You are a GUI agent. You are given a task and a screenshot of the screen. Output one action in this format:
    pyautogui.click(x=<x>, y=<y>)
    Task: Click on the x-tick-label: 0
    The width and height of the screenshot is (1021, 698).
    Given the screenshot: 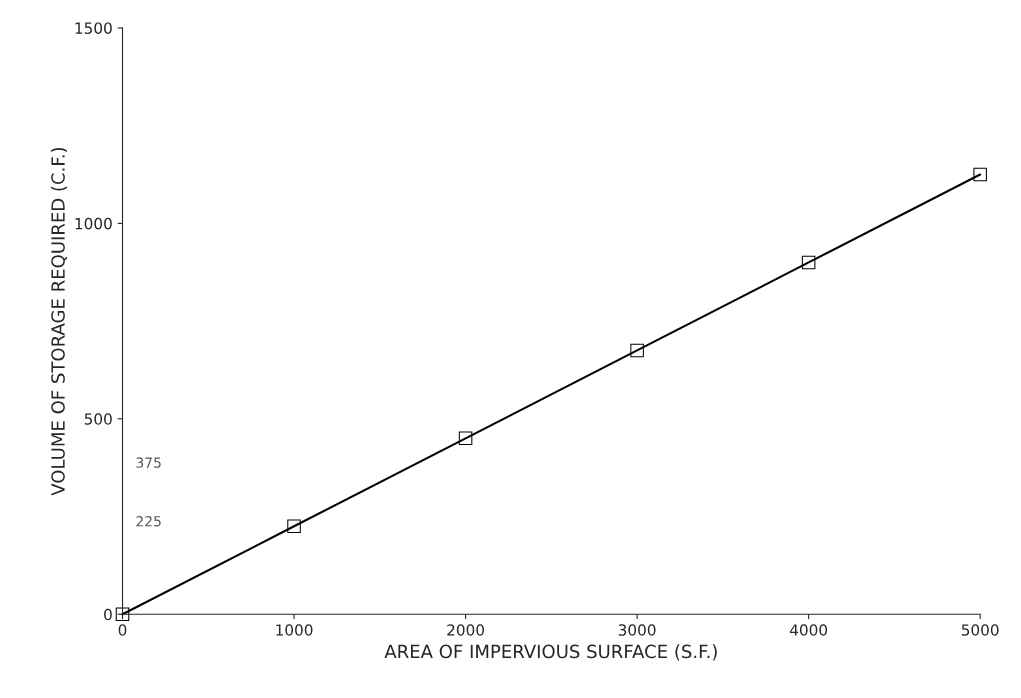 What is the action you would take?
    pyautogui.click(x=122, y=630)
    